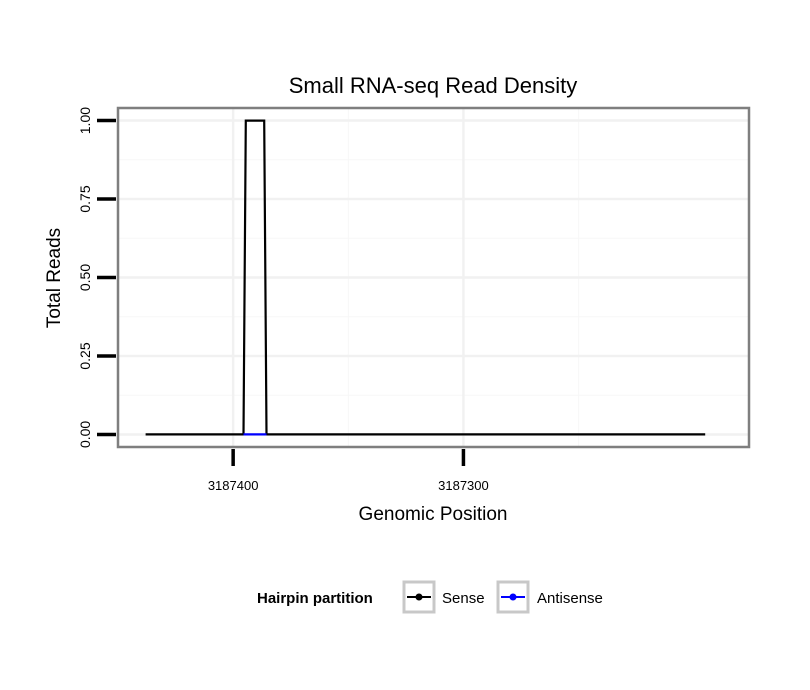 Image resolution: width=810 pixels, height=690 pixels. What do you see at coordinates (463, 598) in the screenshot?
I see `legend-label-sense: Sense` at bounding box center [463, 598].